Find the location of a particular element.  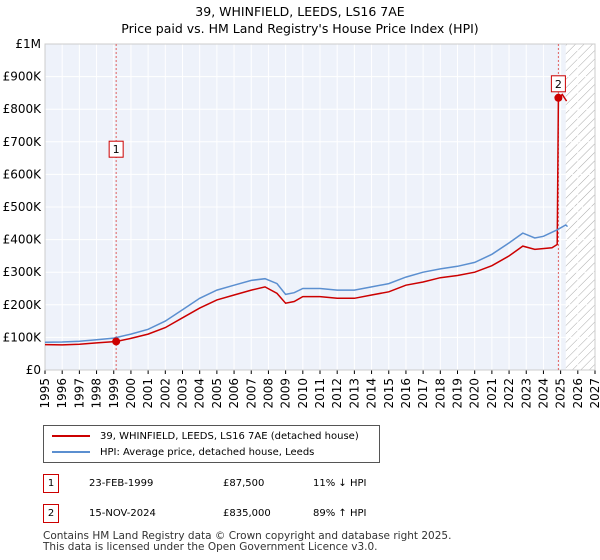

x-tick-label: 2026 is located at coordinates (578, 393).